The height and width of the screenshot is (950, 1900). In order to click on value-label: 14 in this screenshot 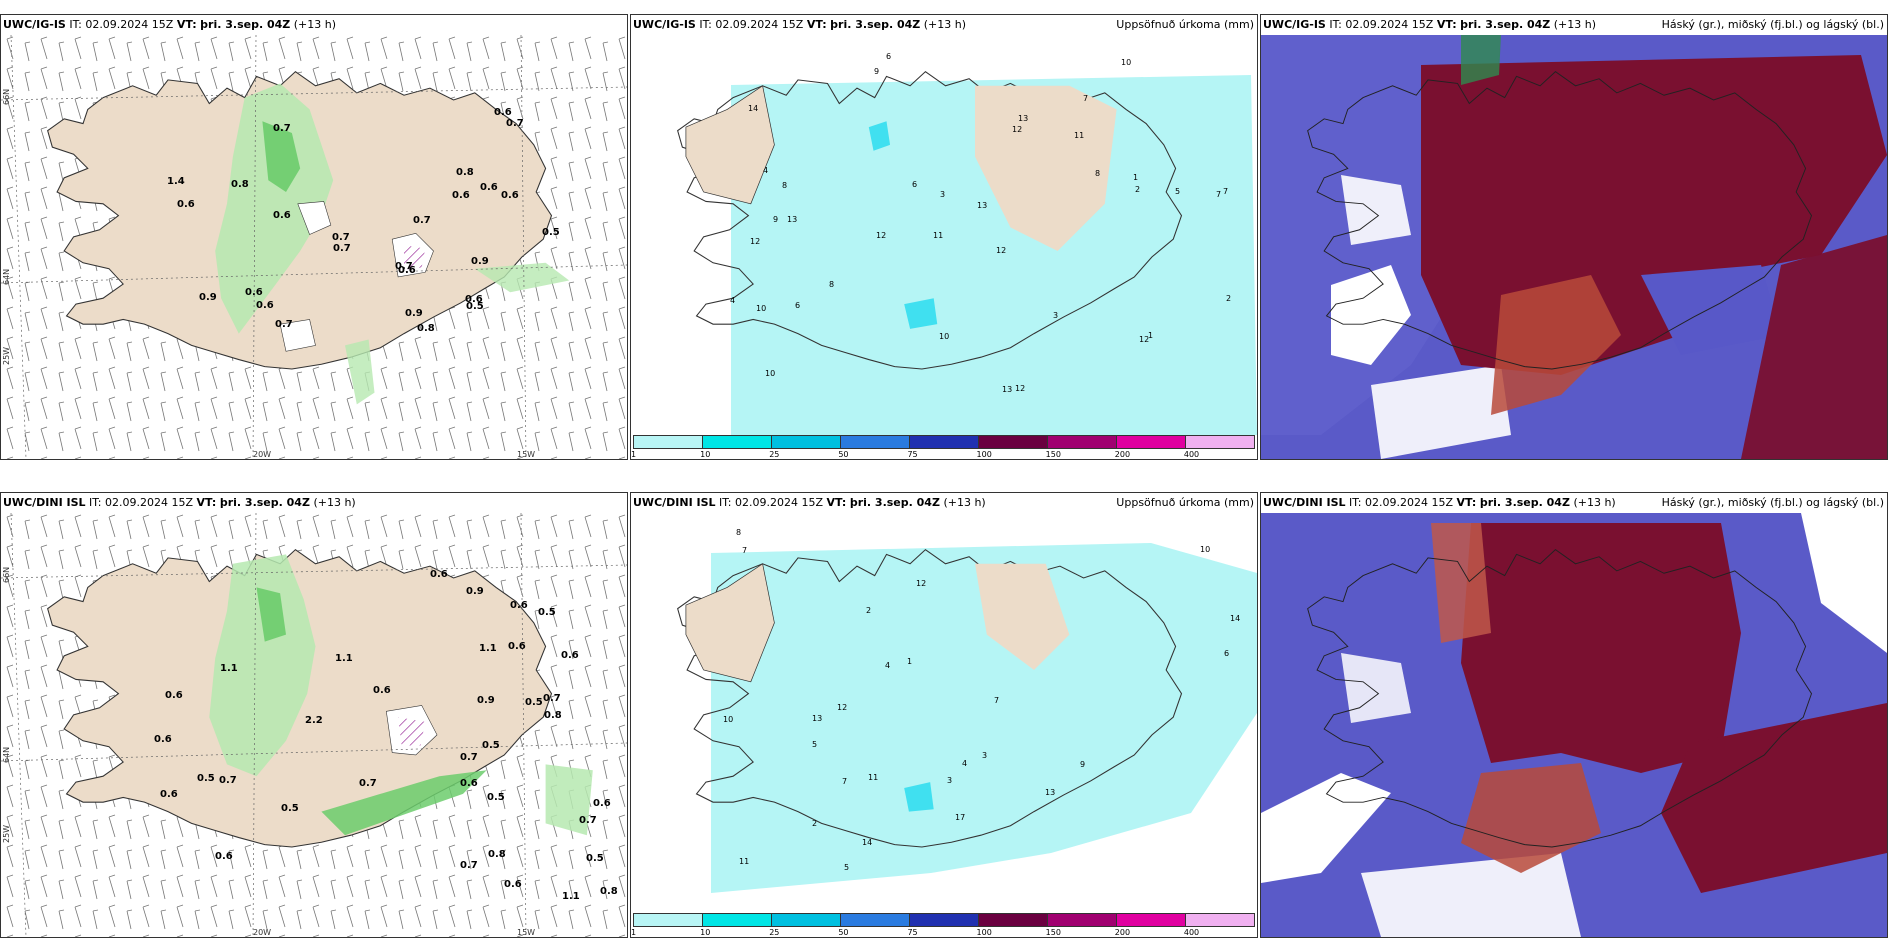, I will do `click(867, 842)`.